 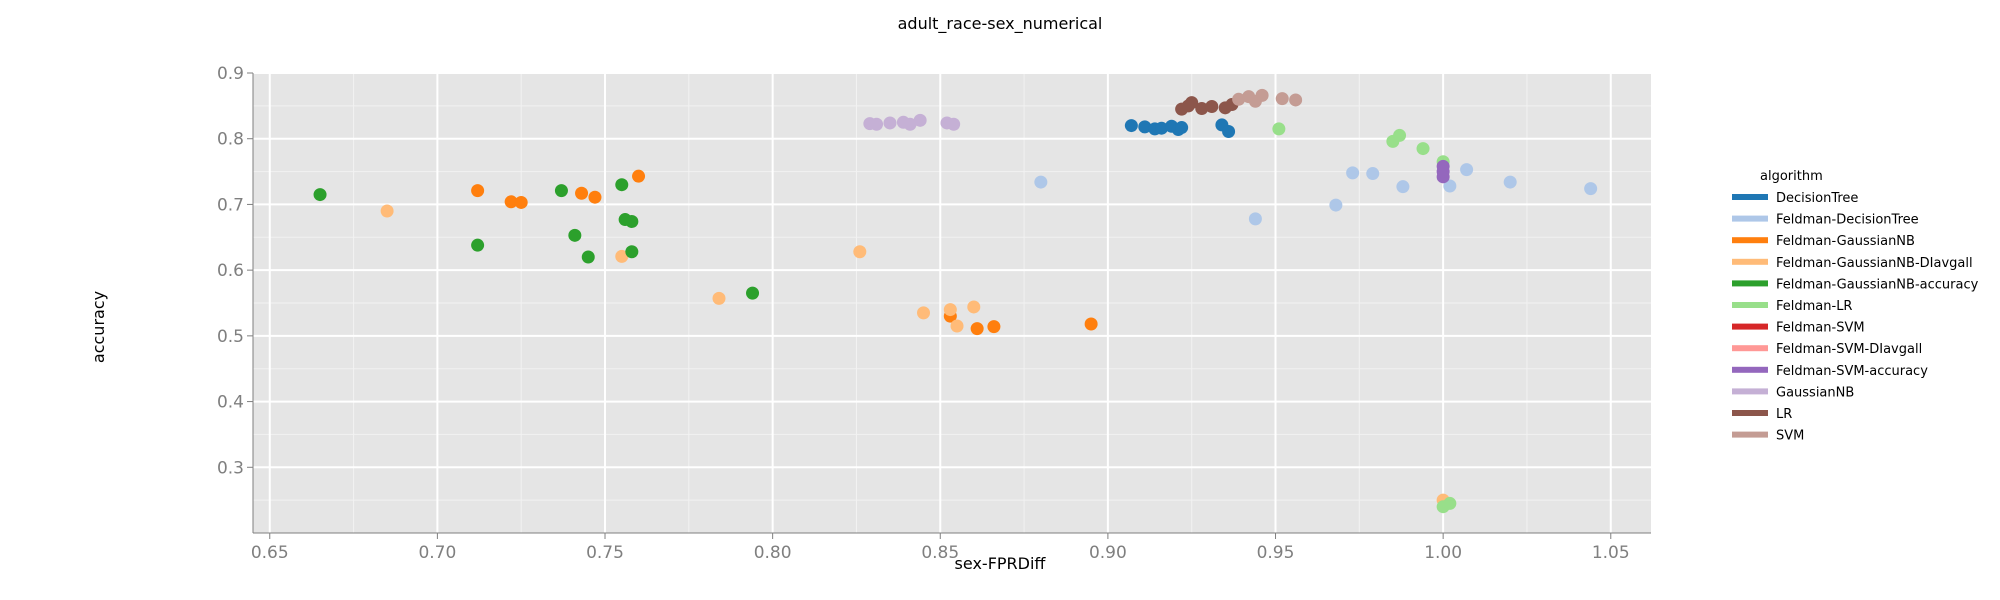 What do you see at coordinates (230, 468) in the screenshot?
I see `y-tick-label: 0.3` at bounding box center [230, 468].